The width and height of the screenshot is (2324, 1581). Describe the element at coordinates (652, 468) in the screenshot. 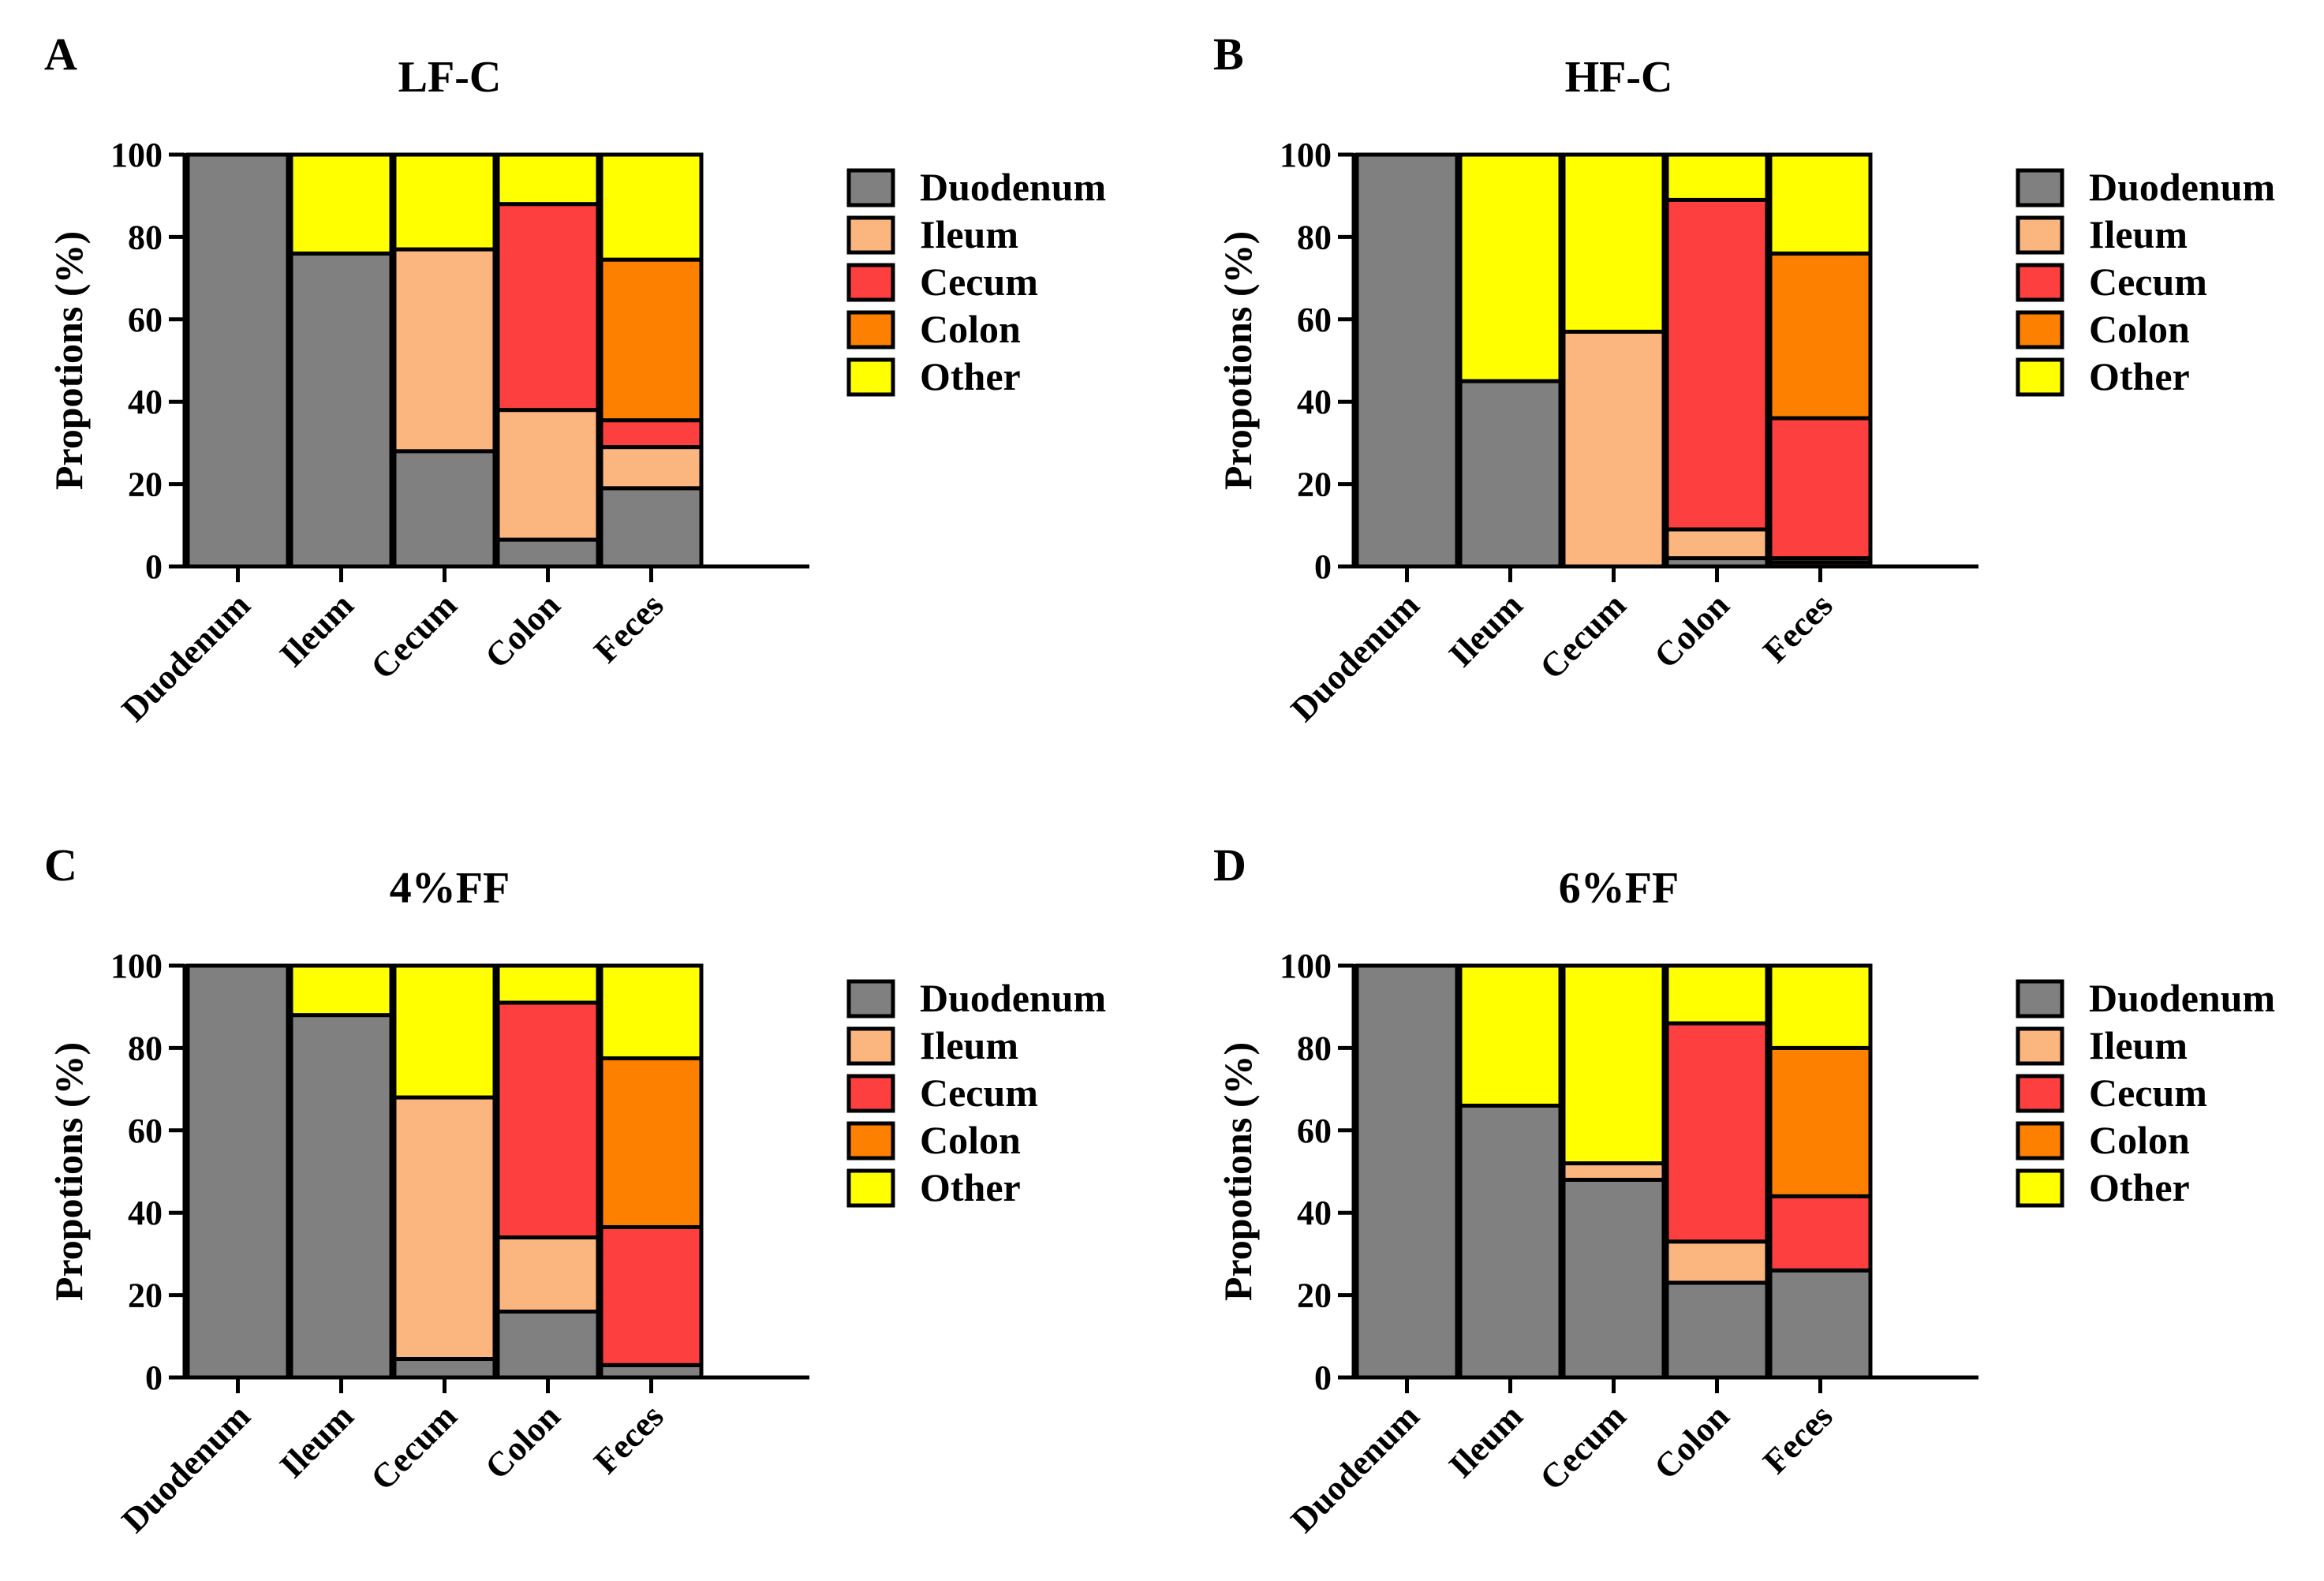

I see `bar-segment-feces-ileum` at that location.